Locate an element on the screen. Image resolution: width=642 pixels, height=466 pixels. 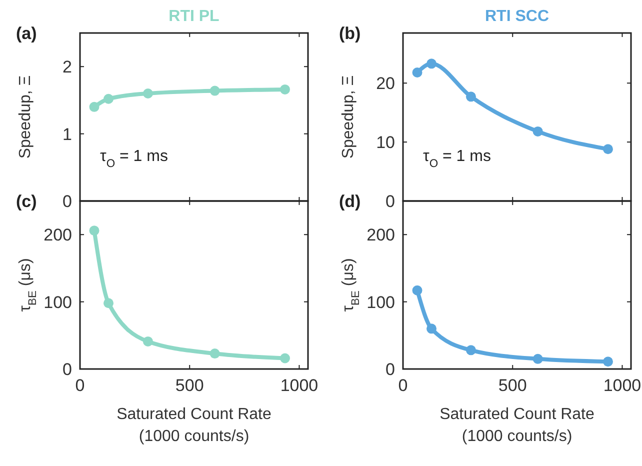
y-tick-label: 10 is located at coordinates (385, 142).